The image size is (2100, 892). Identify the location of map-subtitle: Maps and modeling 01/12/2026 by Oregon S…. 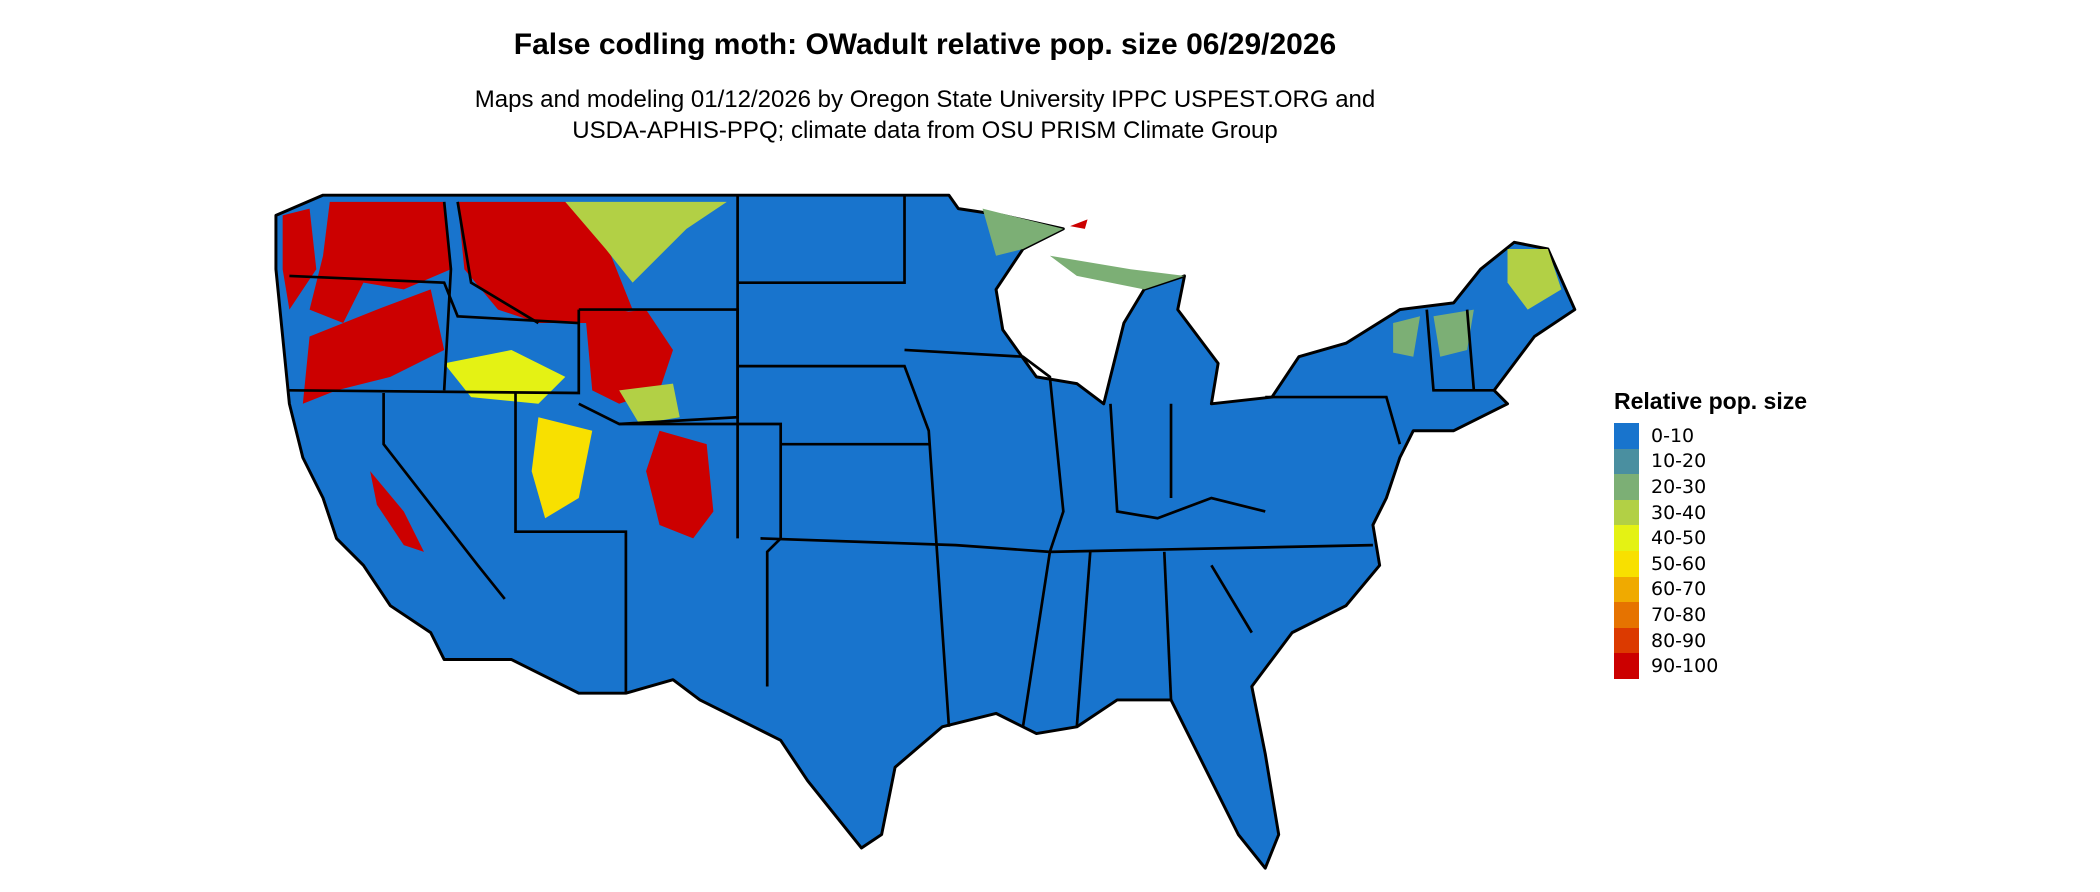
(925, 115).